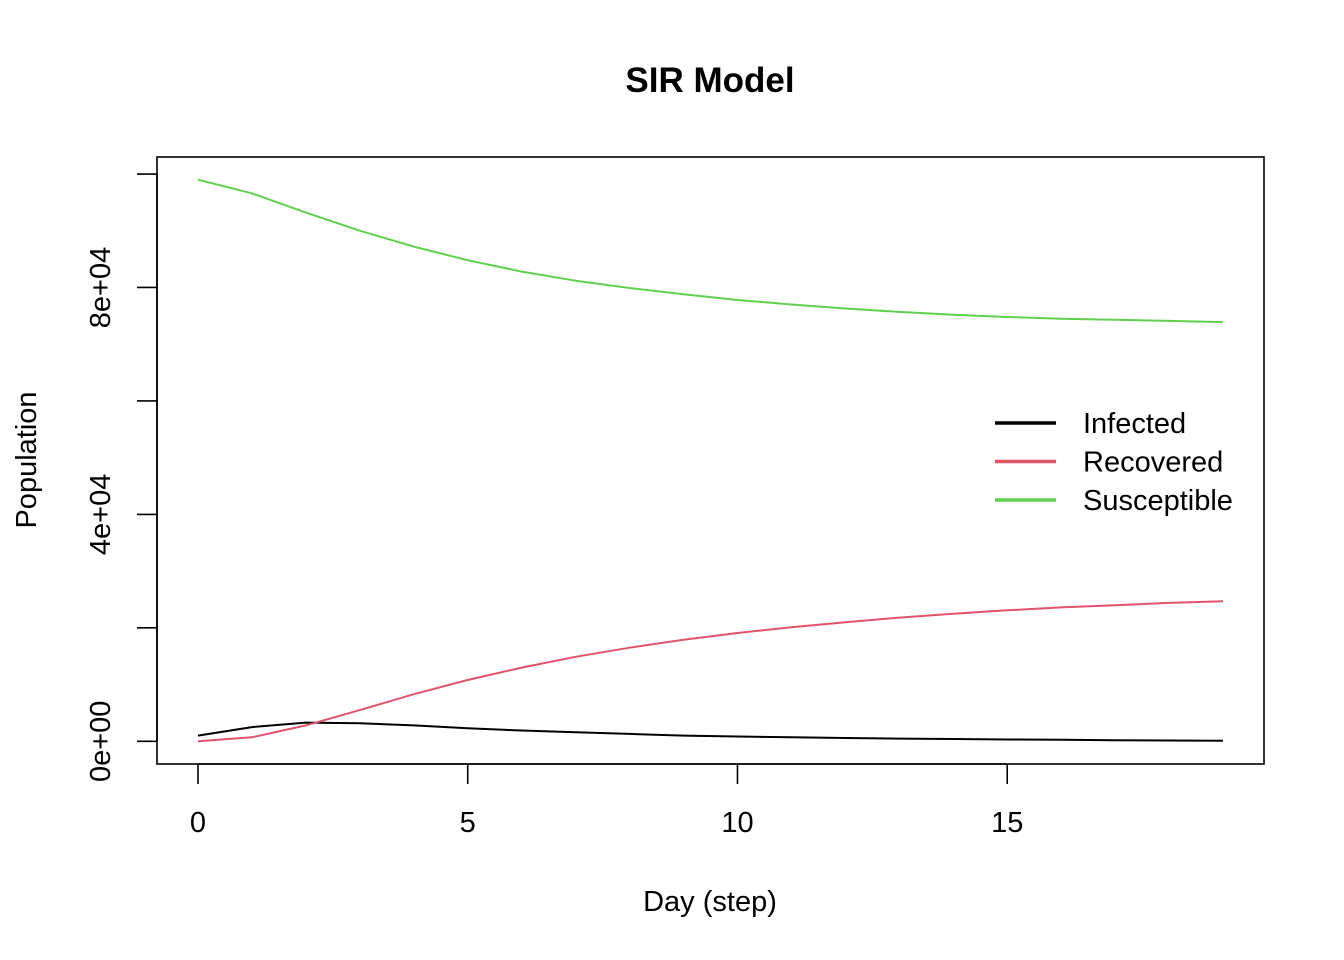 This screenshot has height=960, width=1344. I want to click on y-axis-label: Population, so click(27, 459).